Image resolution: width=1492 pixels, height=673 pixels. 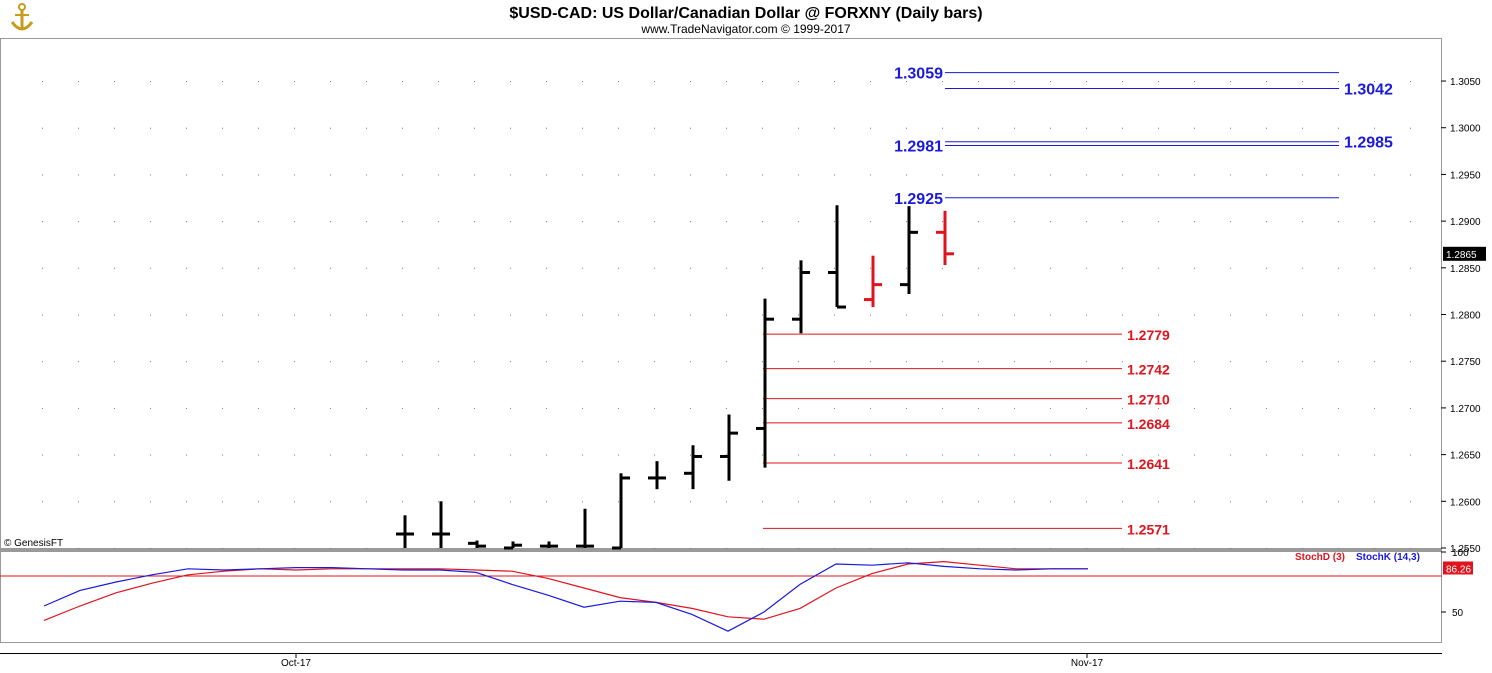 What do you see at coordinates (1148, 529) in the screenshot?
I see `level-label: 1.2571` at bounding box center [1148, 529].